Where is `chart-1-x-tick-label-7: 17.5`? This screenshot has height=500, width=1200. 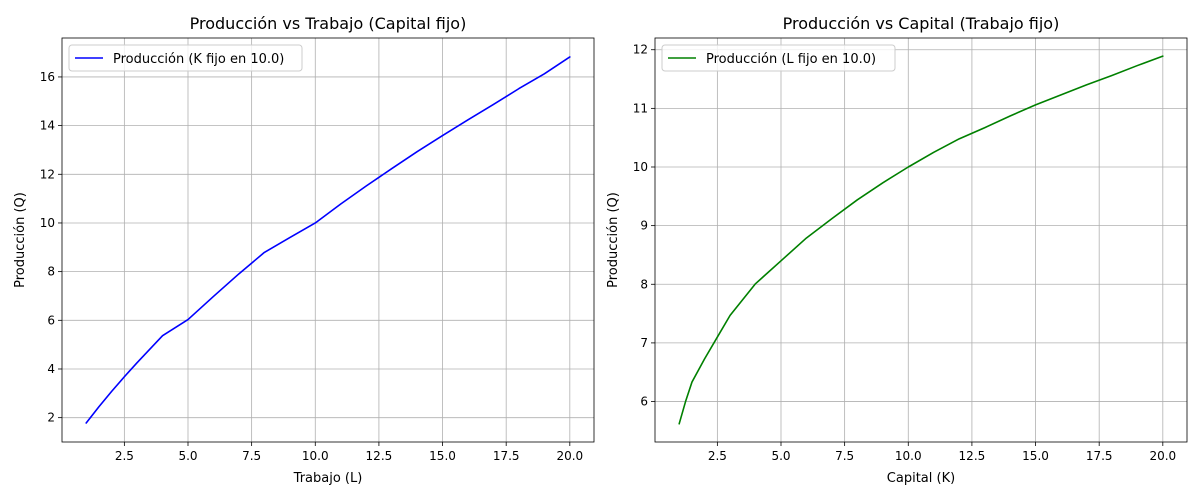
chart-1-x-tick-label-7: 17.5 is located at coordinates (506, 456).